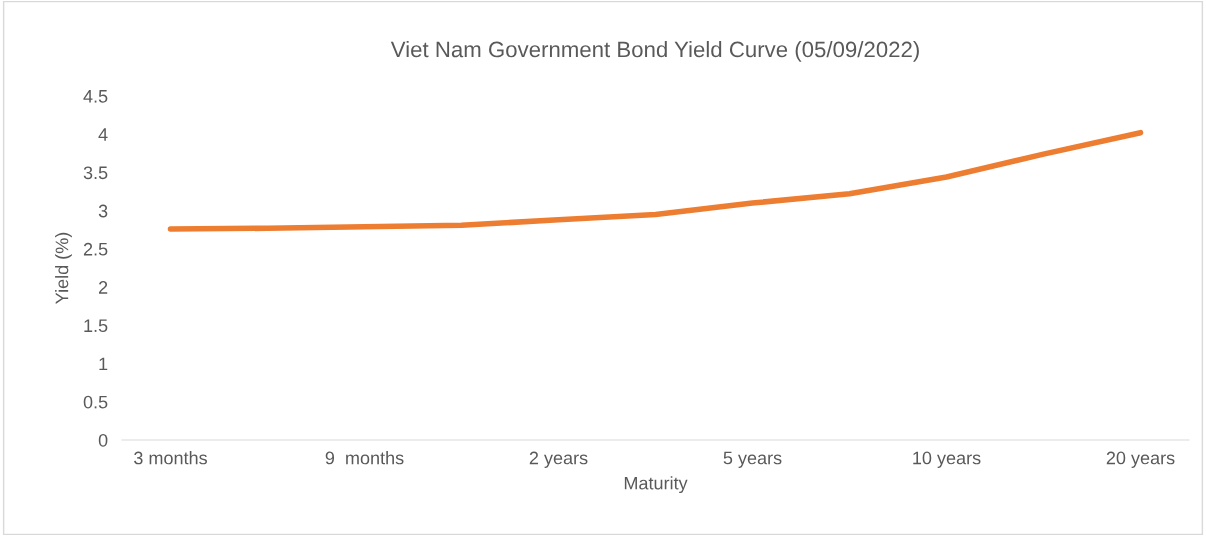 The width and height of the screenshot is (1206, 536). What do you see at coordinates (95, 173) in the screenshot?
I see `y-tick-label: 3.5` at bounding box center [95, 173].